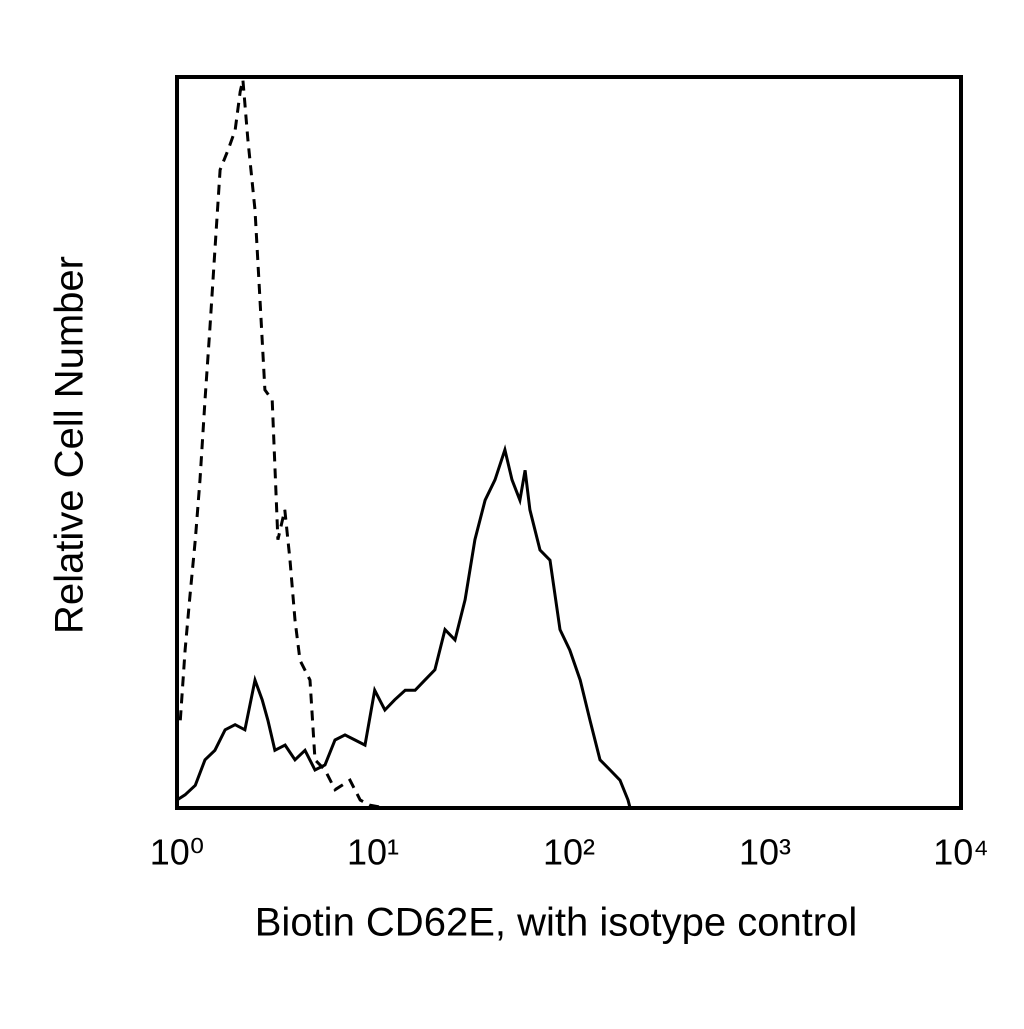 This screenshot has height=1029, width=1024. I want to click on x-tick-label: 10², so click(569, 852).